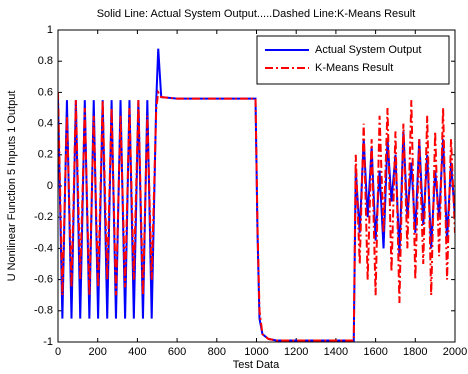 This screenshot has height=374, width=468. What do you see at coordinates (50, 186) in the screenshot?
I see `y-tick-label: 0` at bounding box center [50, 186].